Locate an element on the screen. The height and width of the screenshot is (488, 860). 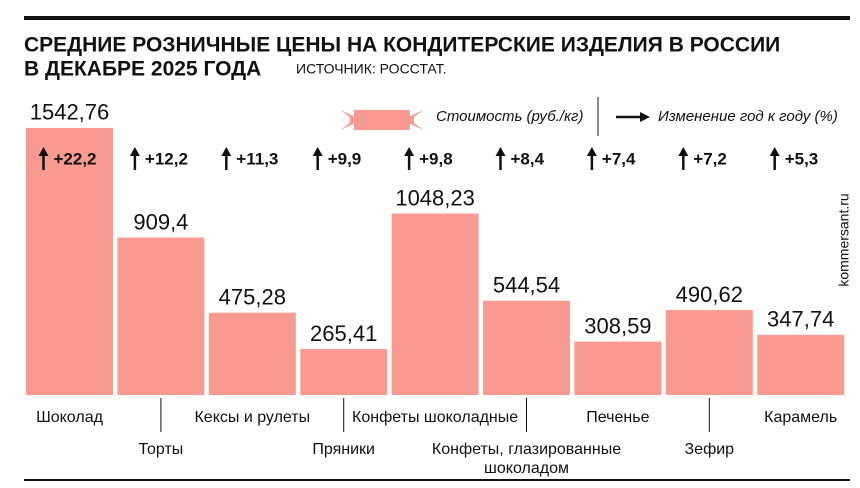
change-label: +8,4 is located at coordinates (528, 158).